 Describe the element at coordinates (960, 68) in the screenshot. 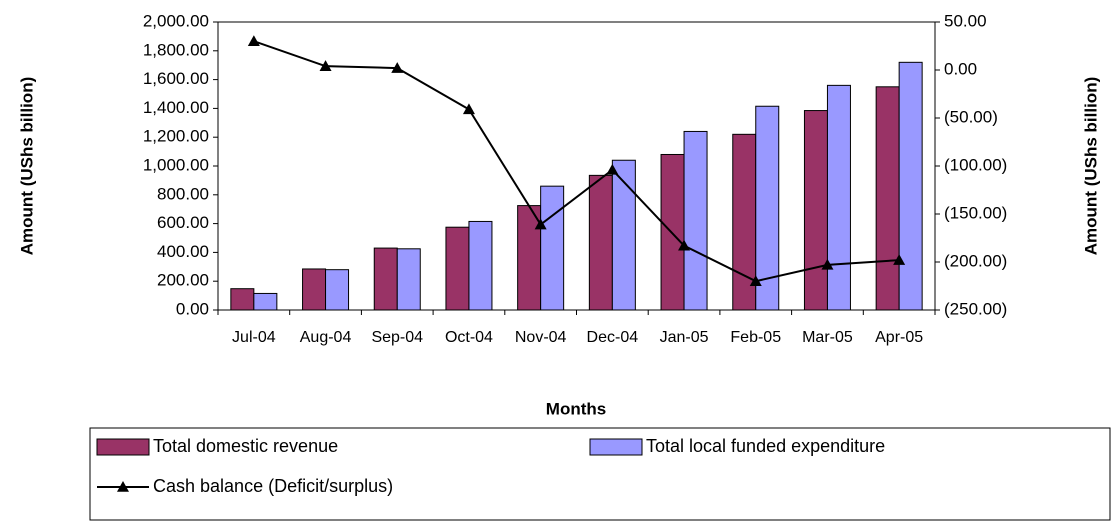

I see `y2-tick-label: 0.00` at that location.